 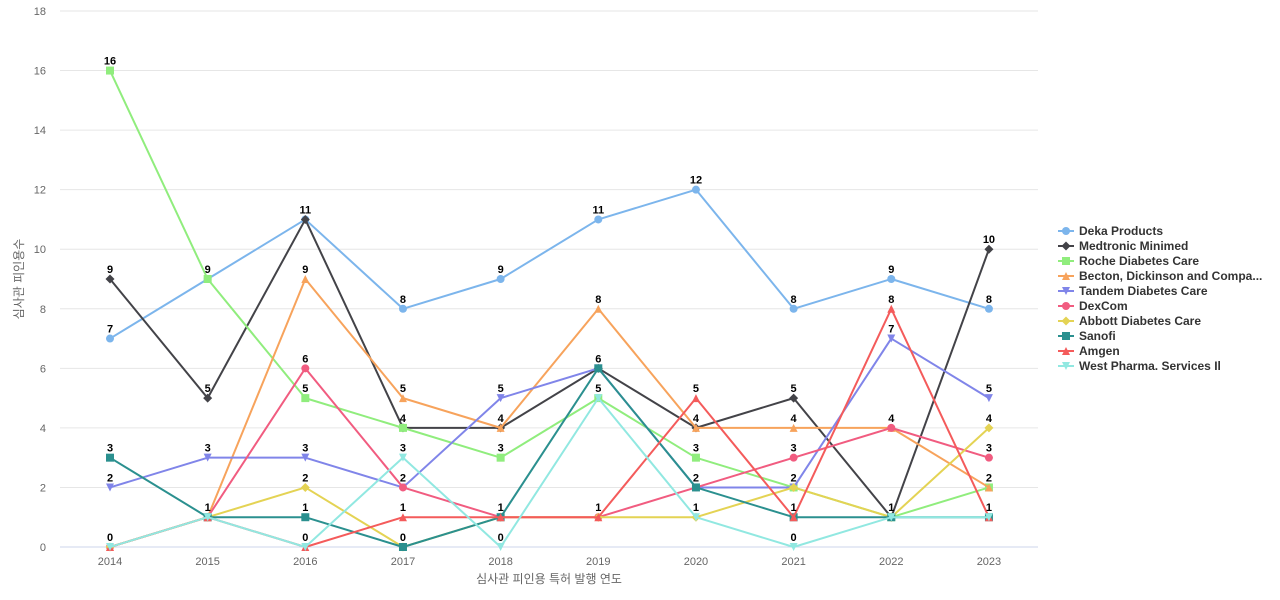 What do you see at coordinates (43, 310) in the screenshot?
I see `y-tick-label: 8` at bounding box center [43, 310].